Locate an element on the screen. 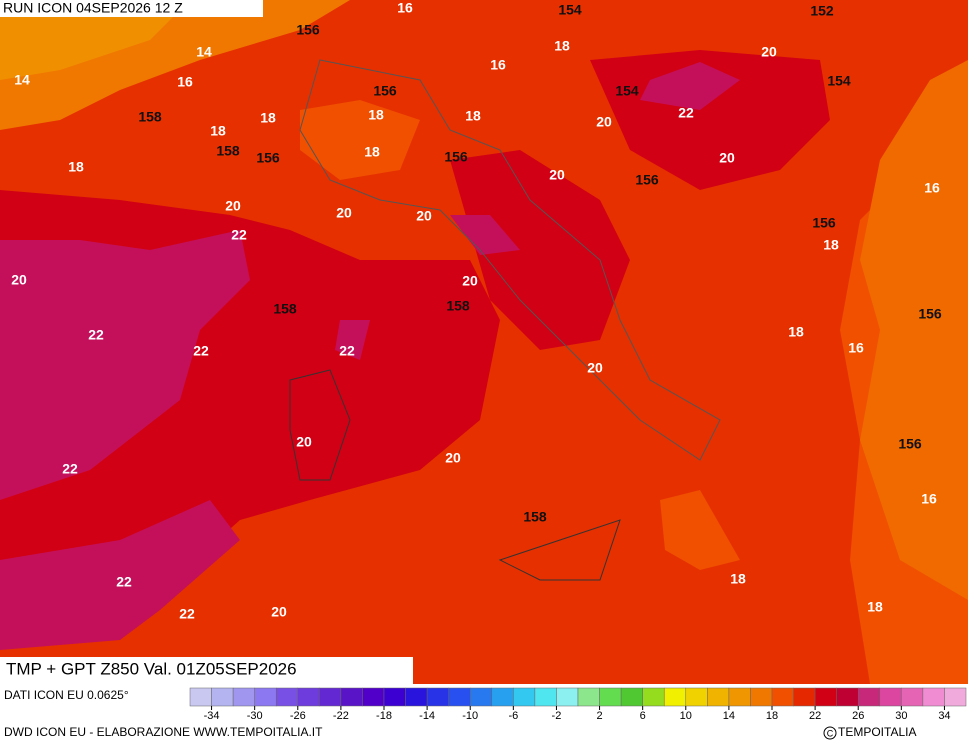 The width and height of the screenshot is (968, 750). scale-tick-label: -30 is located at coordinates (255, 716).